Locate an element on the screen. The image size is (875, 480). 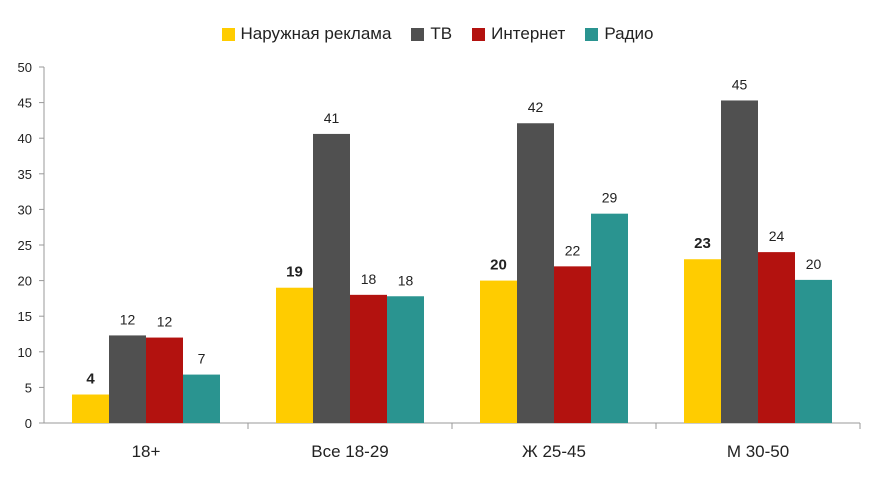
legend-item-radio: Радио is located at coordinates (619, 34).